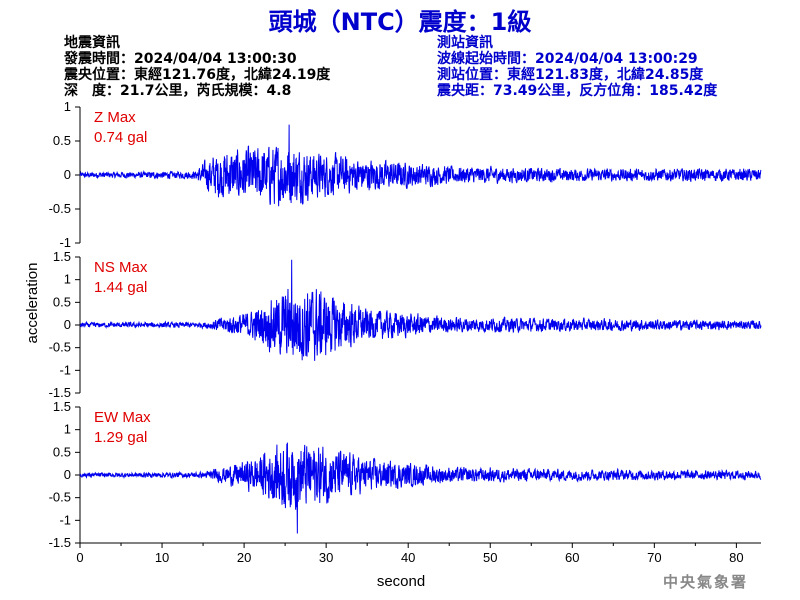 The width and height of the screenshot is (800, 600). I want to click on max-value: 0.74 gal, so click(120, 137).